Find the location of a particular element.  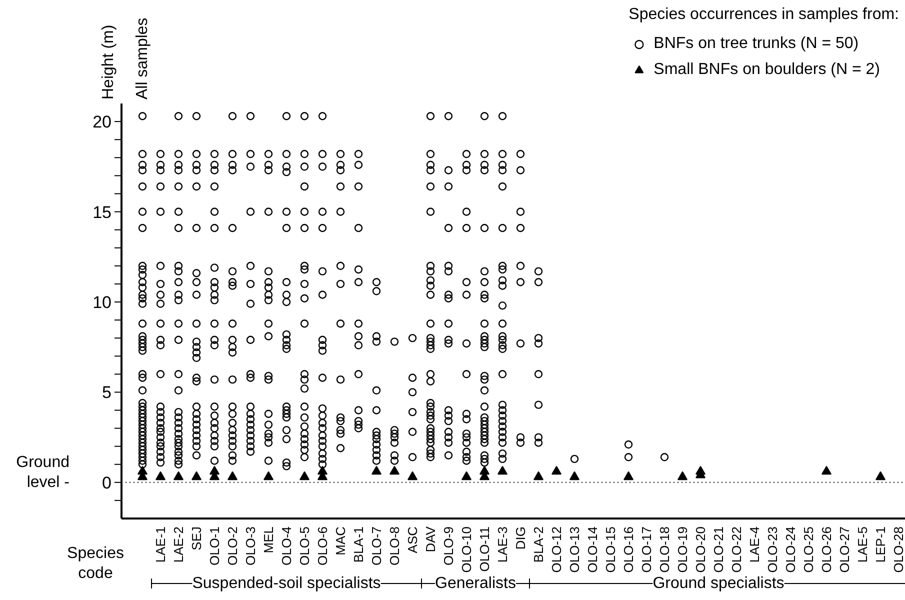

x-tick-label: OLO-1 is located at coordinates (214, 546).